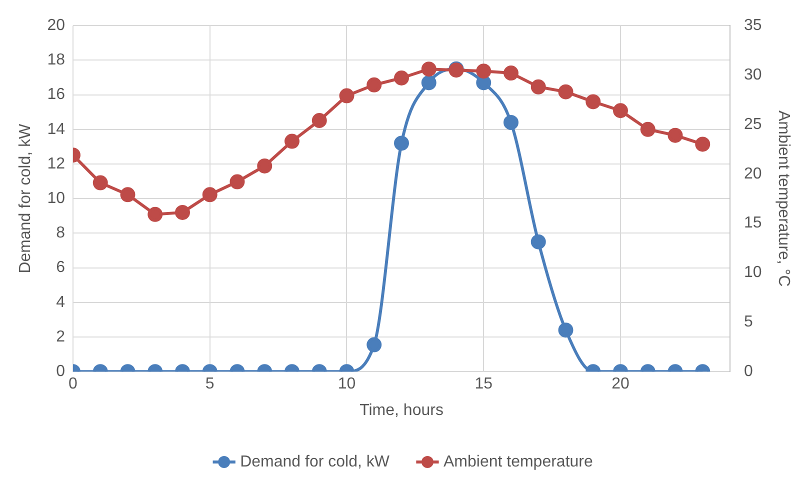 This screenshot has width=809, height=488. I want to click on x-tick-label: 5, so click(209, 384).